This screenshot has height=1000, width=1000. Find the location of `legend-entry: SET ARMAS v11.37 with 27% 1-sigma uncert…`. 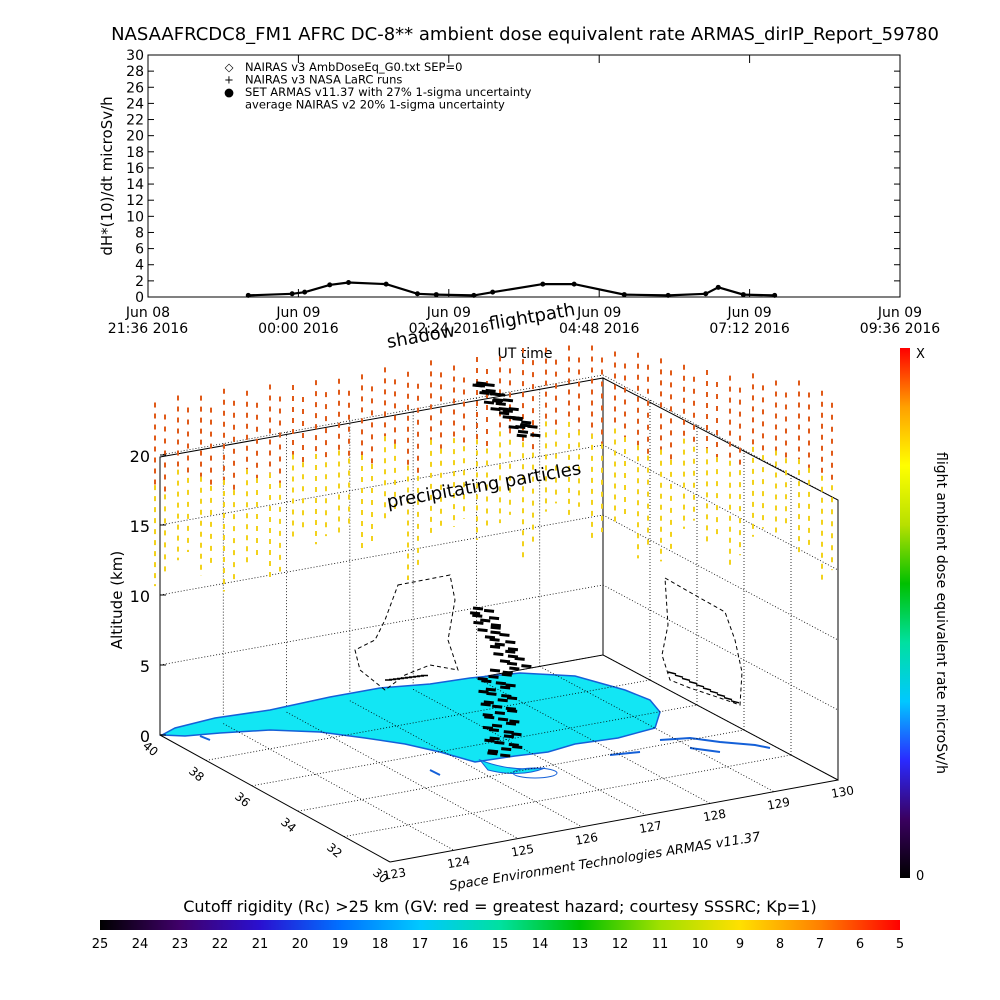

legend-entry: SET ARMAS v11.37 with 27% 1-sigma uncert… is located at coordinates (388, 92).